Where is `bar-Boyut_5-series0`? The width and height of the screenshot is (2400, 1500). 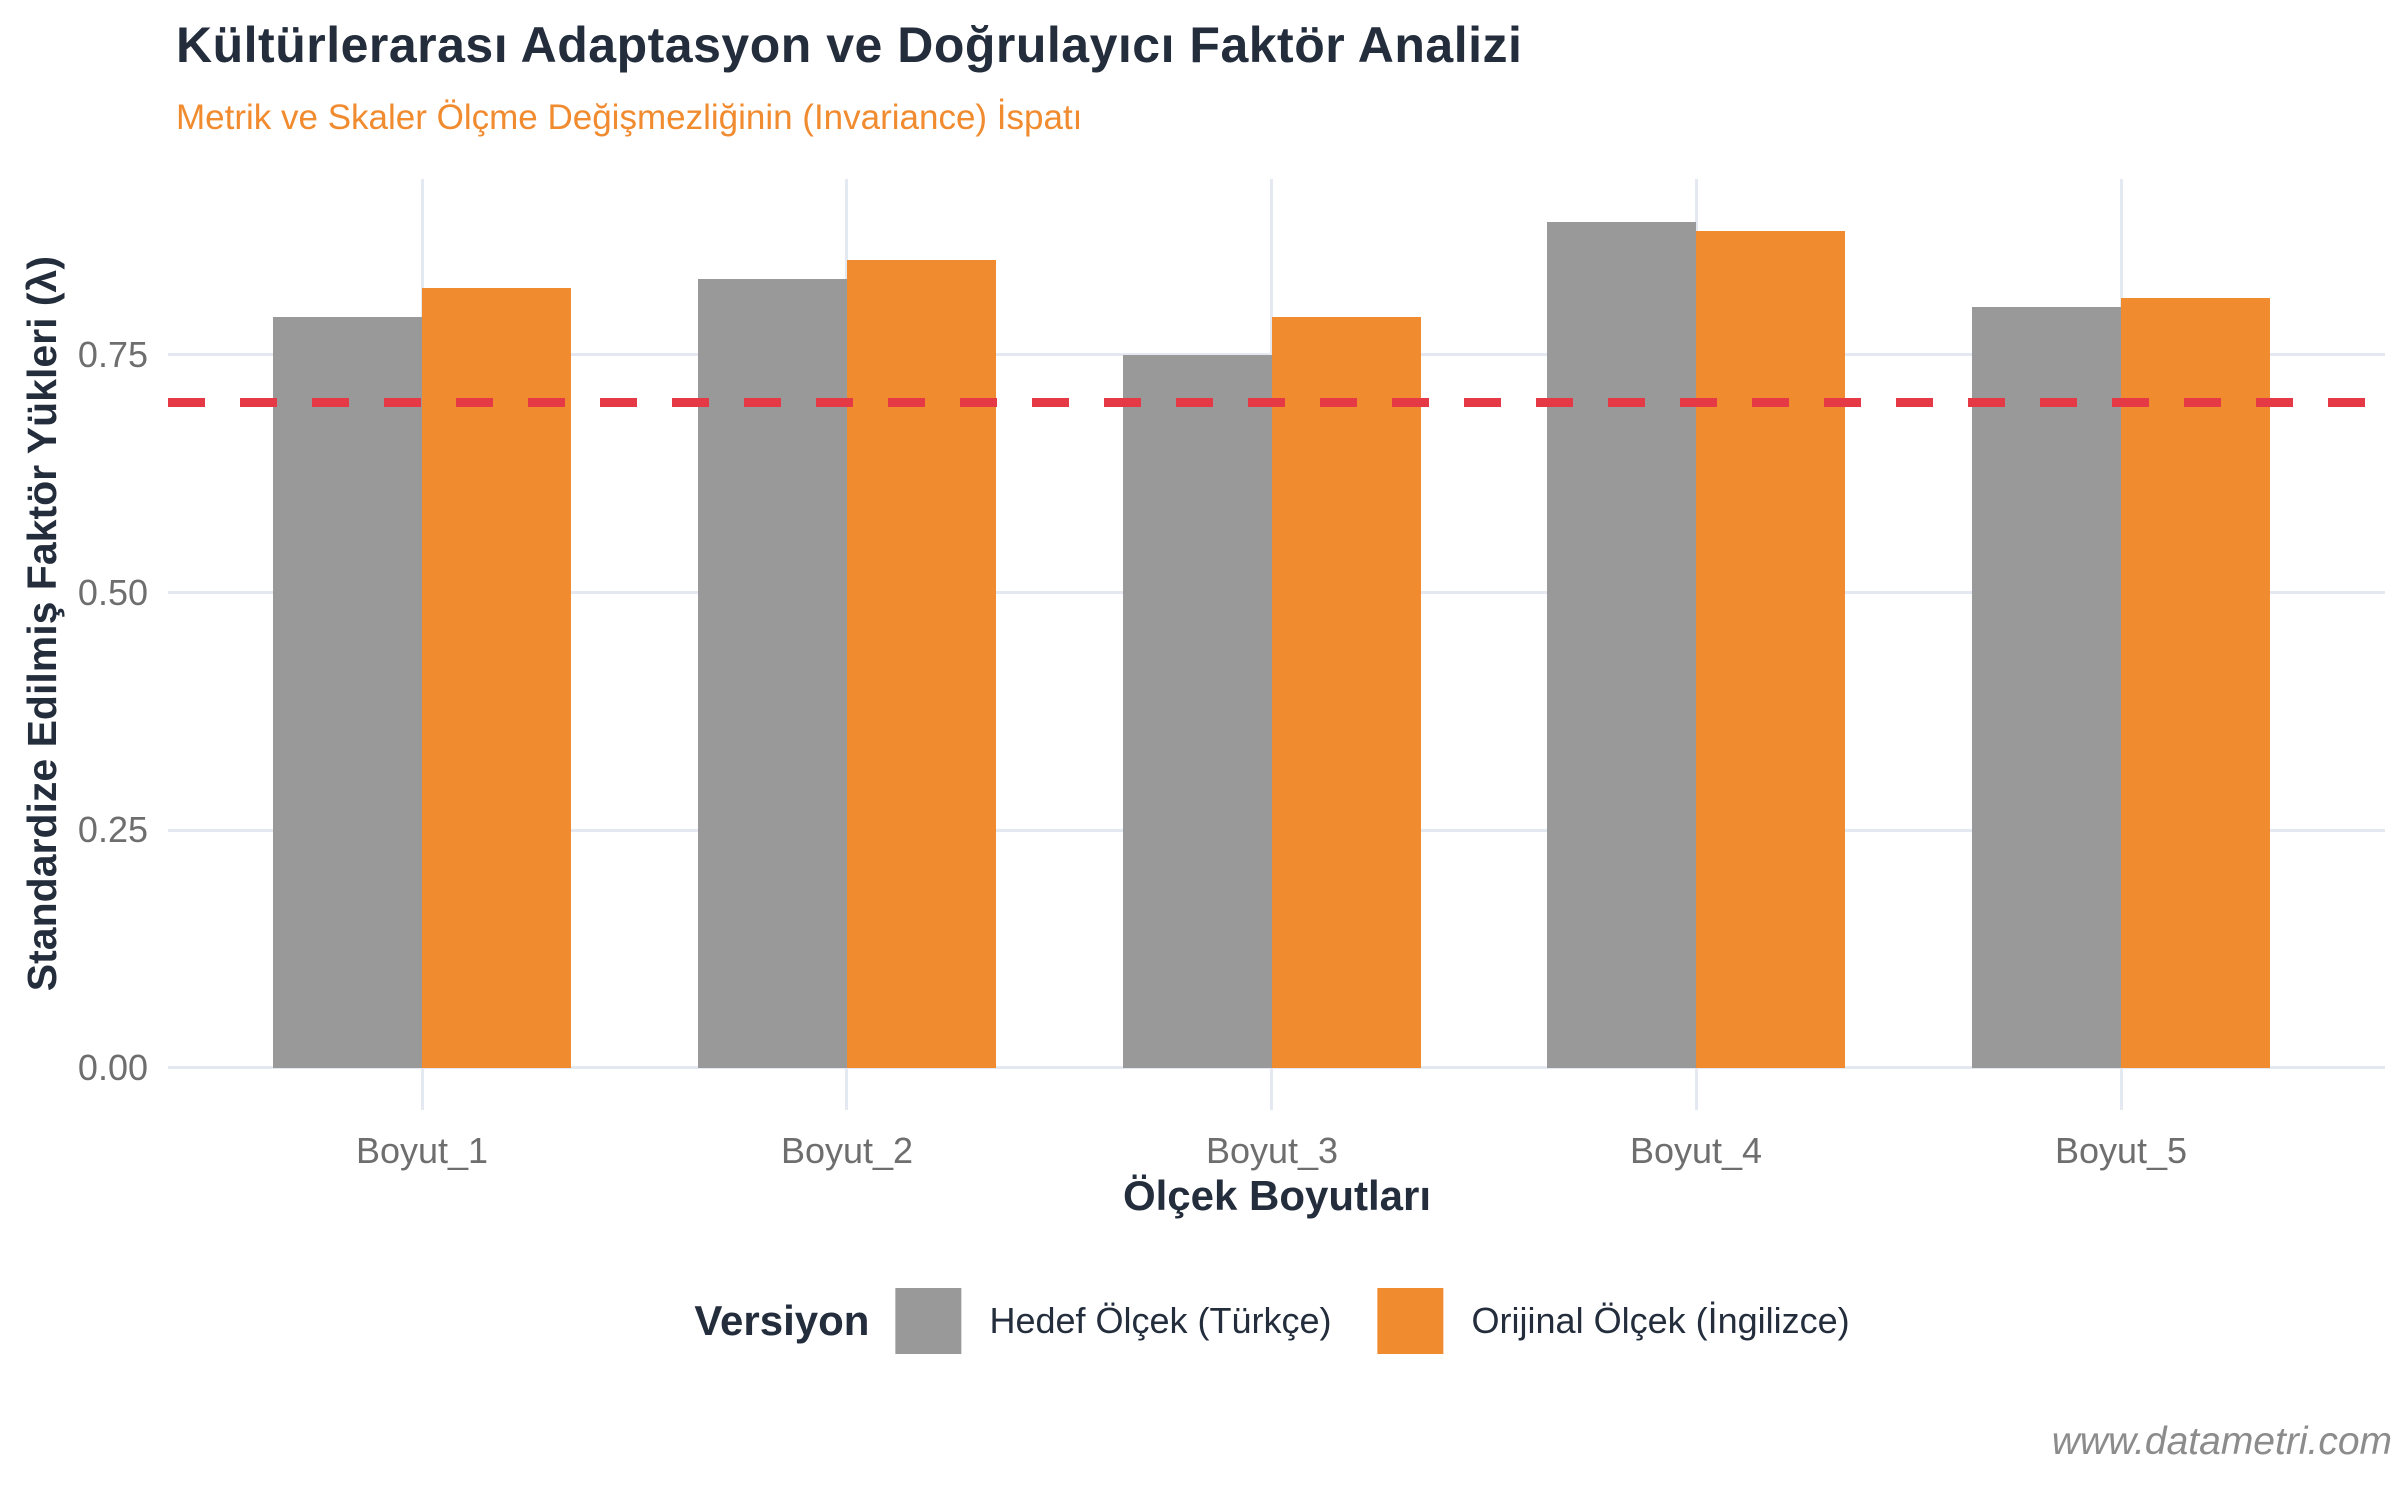 bar-Boyut_5-series0 is located at coordinates (2046, 687).